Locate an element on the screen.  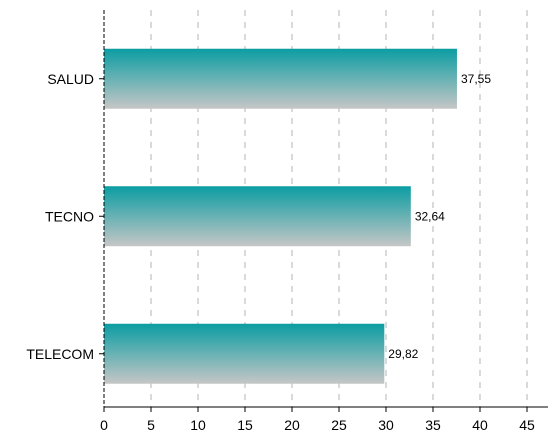
x-tick-label: 0 is located at coordinates (104, 425).